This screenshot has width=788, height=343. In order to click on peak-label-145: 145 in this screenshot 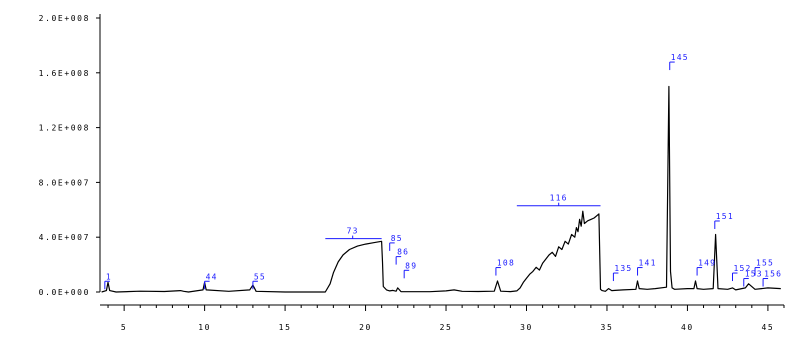, I will do `click(679, 62)`.